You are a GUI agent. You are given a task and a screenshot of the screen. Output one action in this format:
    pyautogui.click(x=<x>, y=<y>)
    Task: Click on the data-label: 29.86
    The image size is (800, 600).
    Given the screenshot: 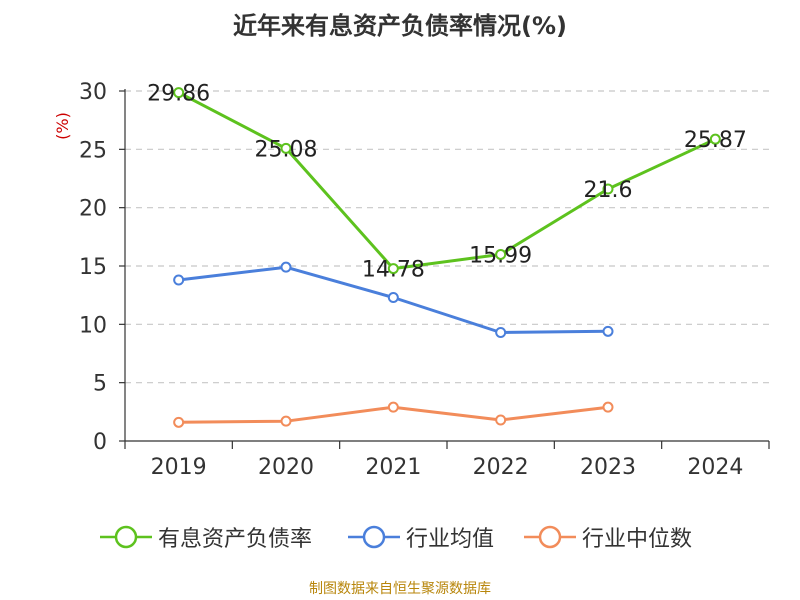 What is the action you would take?
    pyautogui.click(x=178, y=94)
    